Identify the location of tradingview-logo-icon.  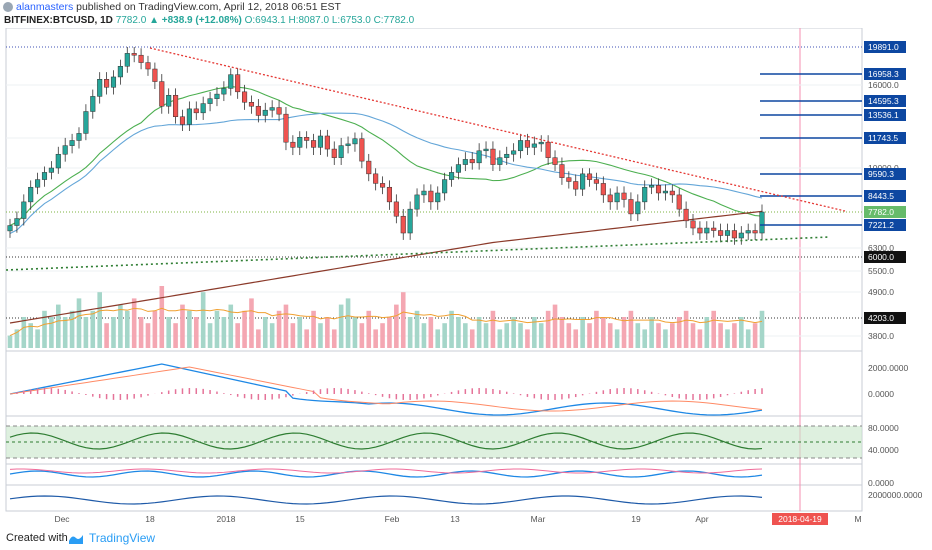
(76, 539).